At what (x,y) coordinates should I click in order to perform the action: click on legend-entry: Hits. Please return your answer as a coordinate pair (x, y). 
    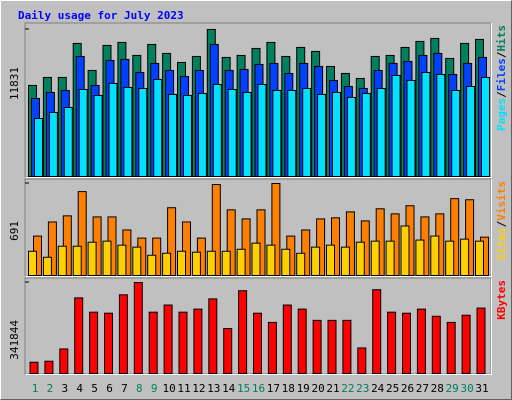
    Looking at the image, I should click on (501, 38).